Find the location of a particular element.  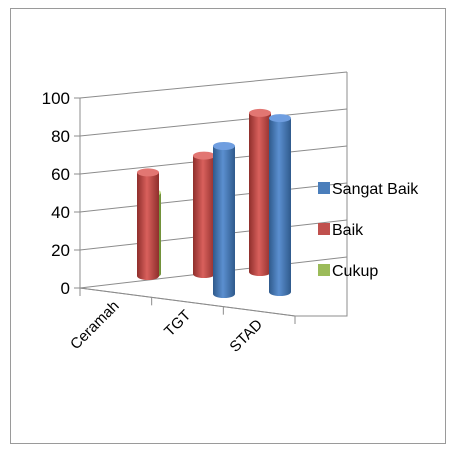

legend-item-sangat-baik: Sangat Baik is located at coordinates (368, 189).